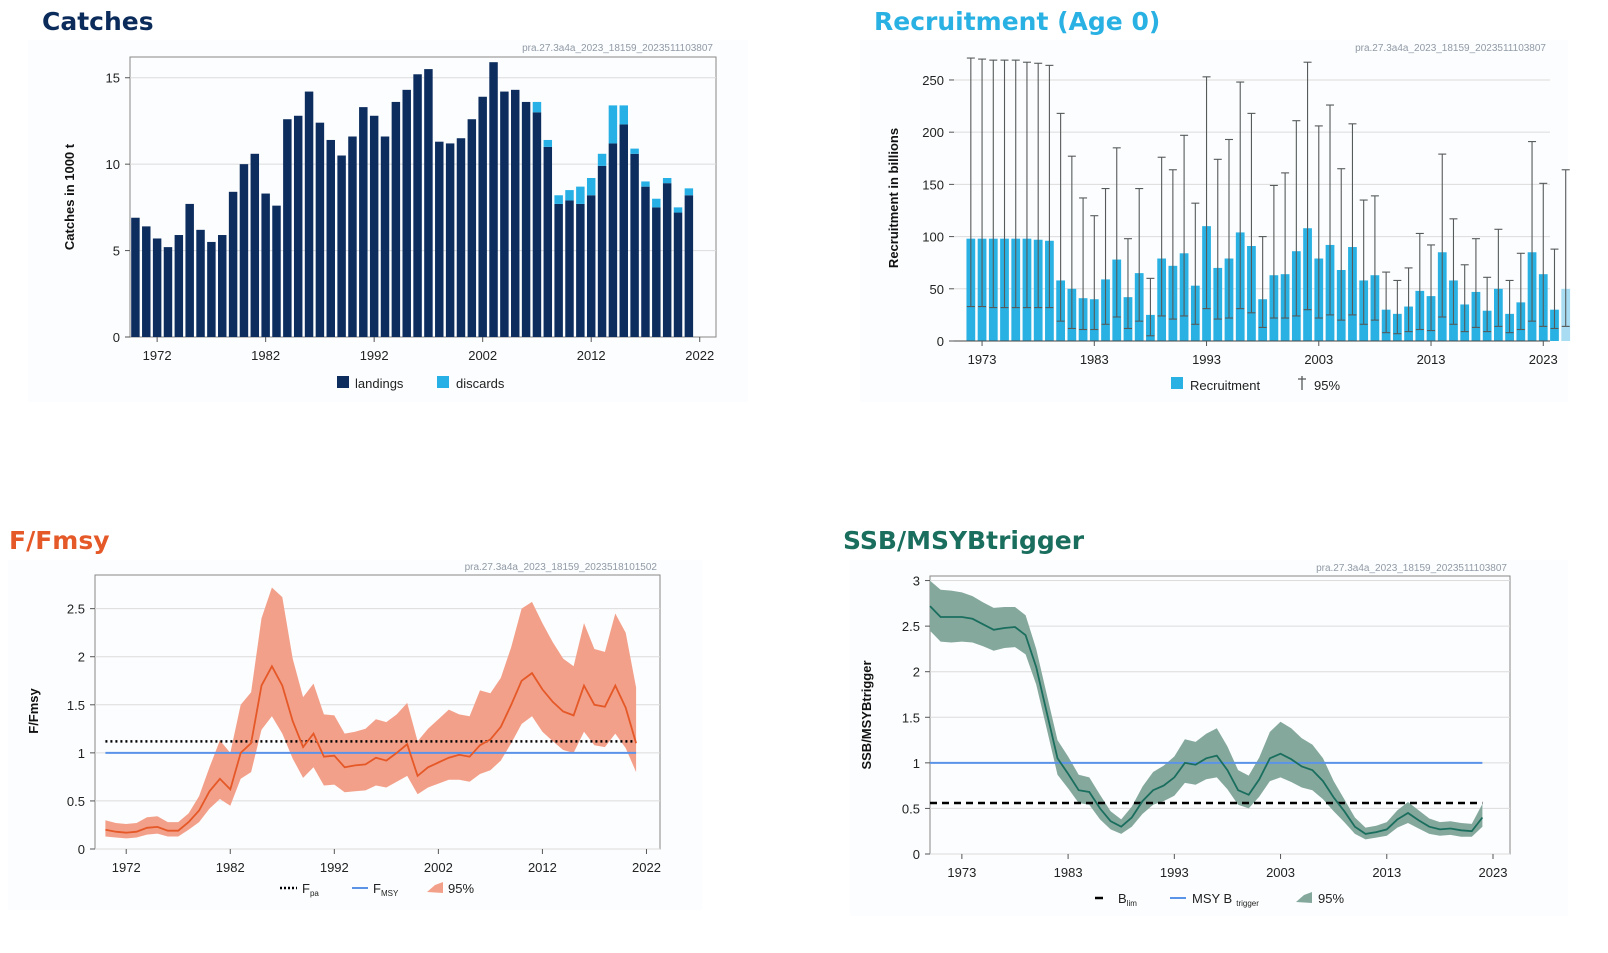 The height and width of the screenshot is (953, 1608). What do you see at coordinates (314, 893) in the screenshot?
I see `legend-fpa-sub: pa` at bounding box center [314, 893].